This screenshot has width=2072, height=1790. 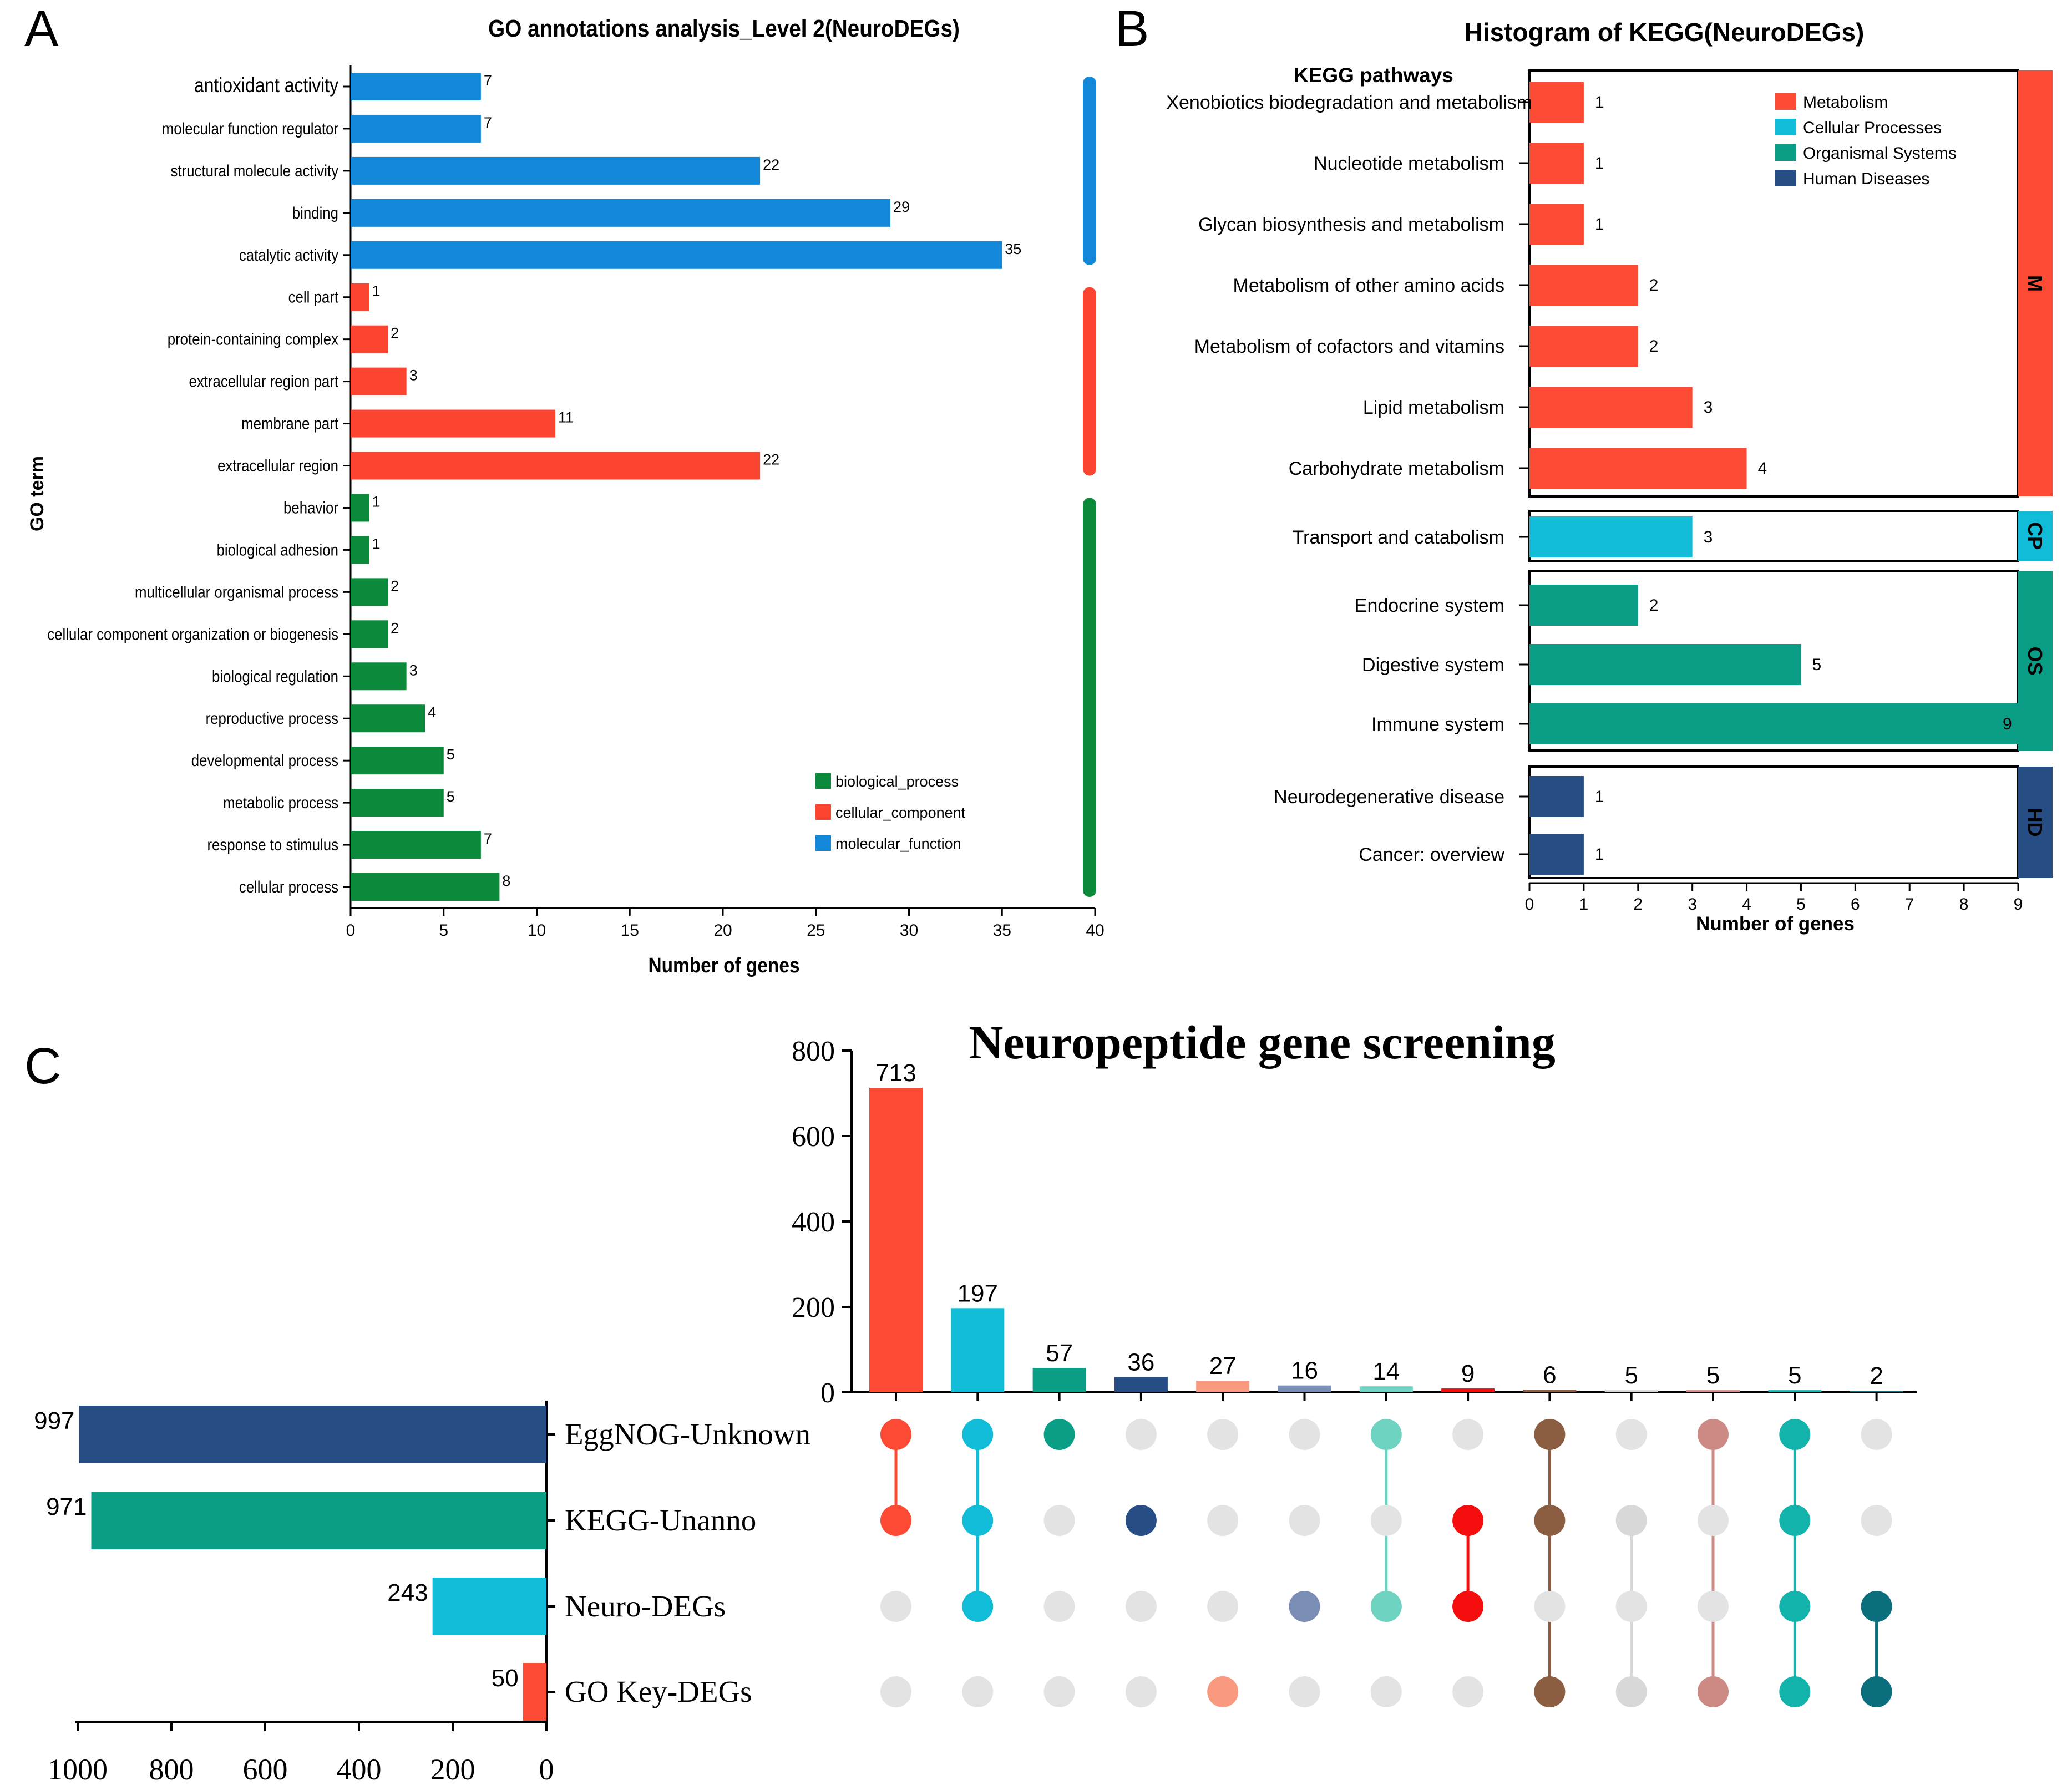 What do you see at coordinates (1351, 224) in the screenshot?
I see `kegg-category-label: Glycan biosynthesis and metabolism` at bounding box center [1351, 224].